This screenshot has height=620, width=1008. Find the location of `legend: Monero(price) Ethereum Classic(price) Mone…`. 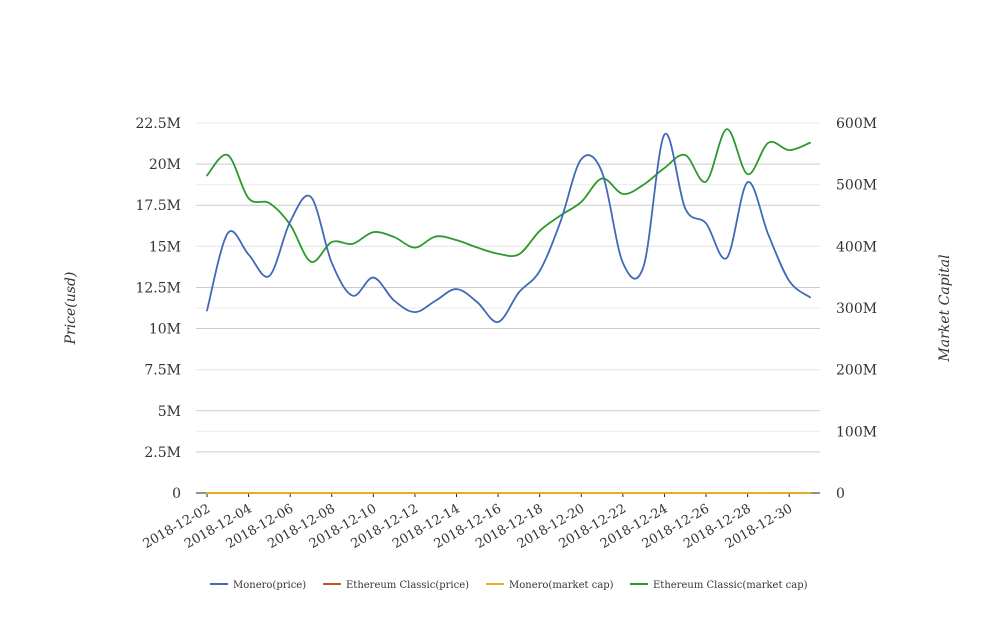

legend: Monero(price) Ethereum Classic(price) Mone… is located at coordinates (509, 585).